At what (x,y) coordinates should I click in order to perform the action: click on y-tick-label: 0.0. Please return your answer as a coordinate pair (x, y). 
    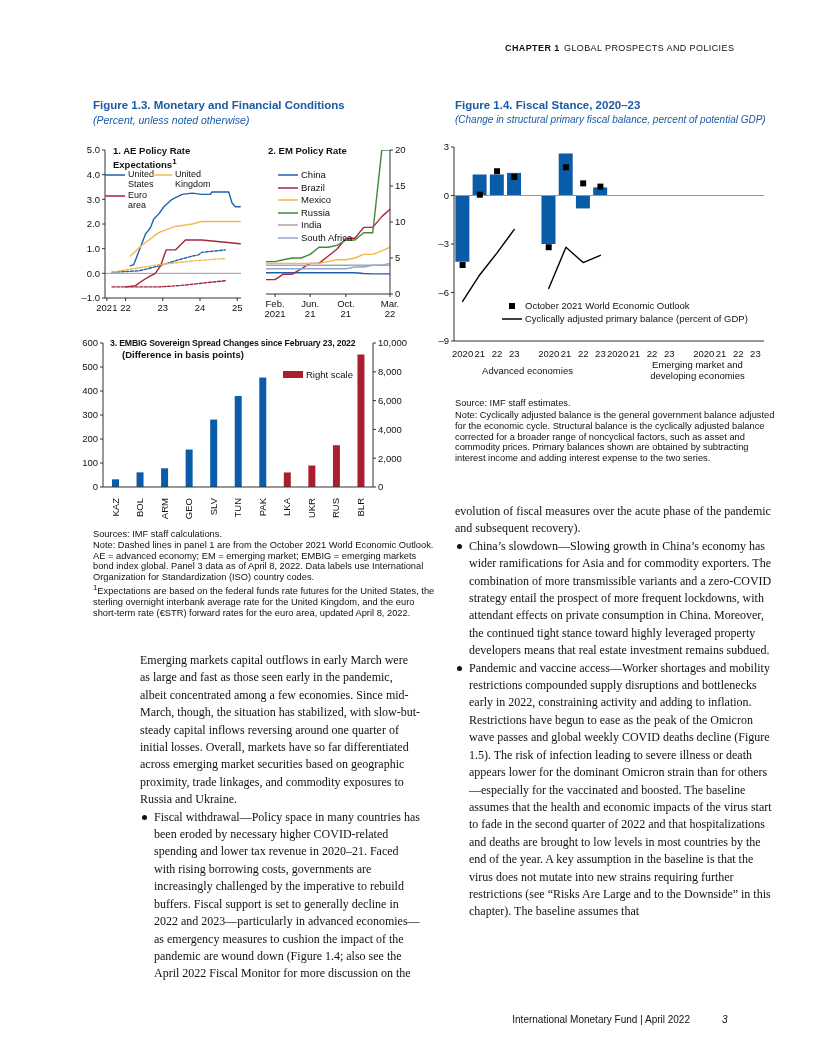
    Looking at the image, I should click on (93, 273).